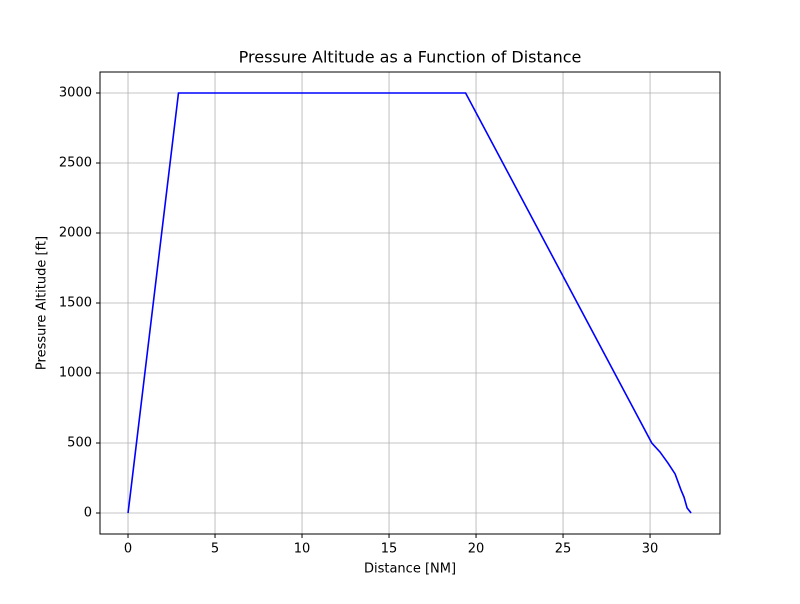  Describe the element at coordinates (88, 513) in the screenshot. I see `y-tick-label: 0` at that location.